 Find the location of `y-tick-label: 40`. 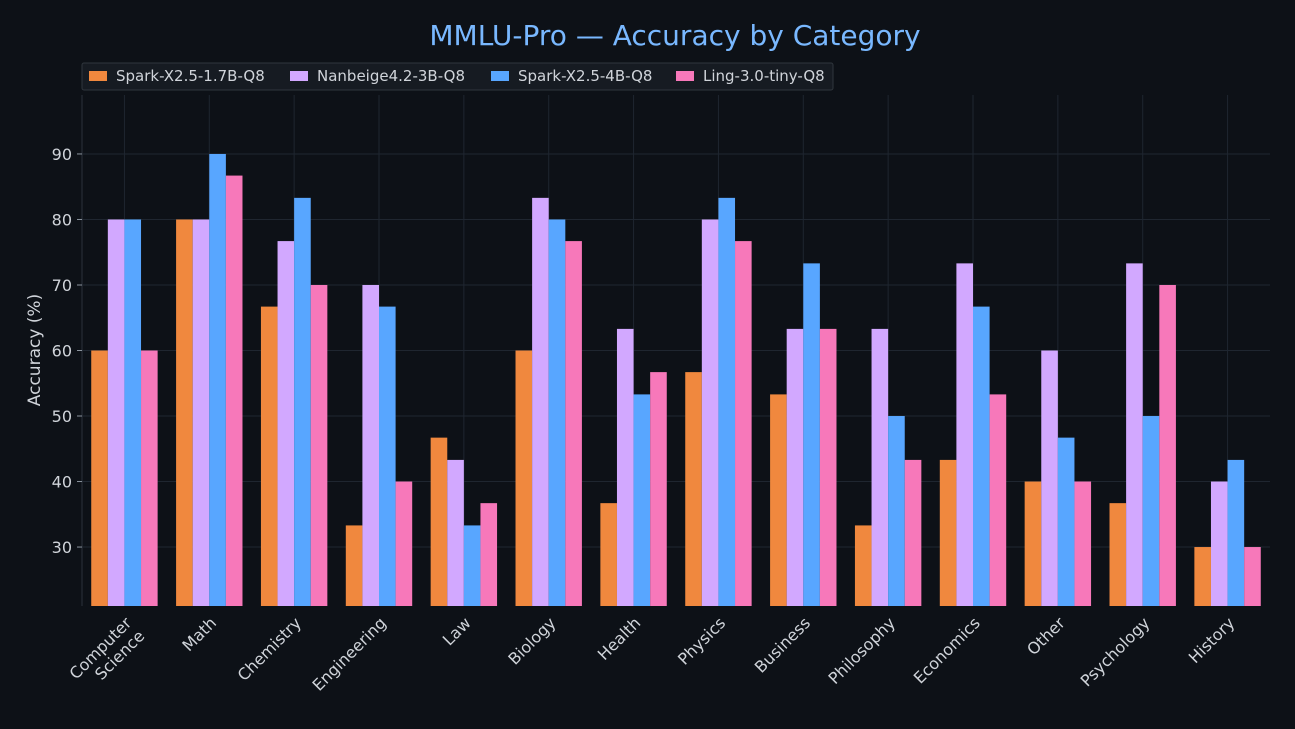

y-tick-label: 40 is located at coordinates (62, 482).